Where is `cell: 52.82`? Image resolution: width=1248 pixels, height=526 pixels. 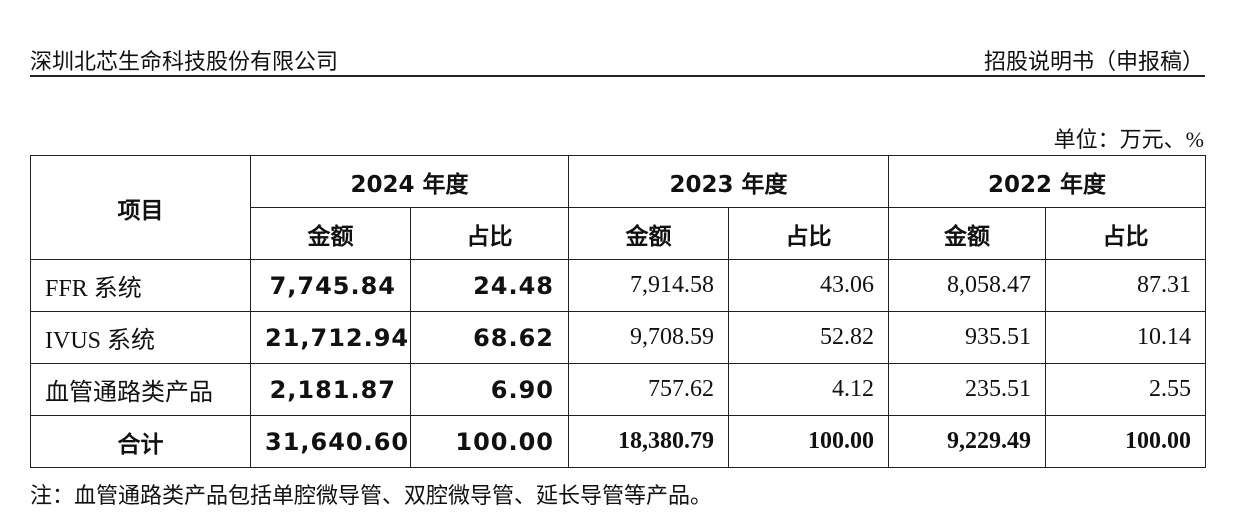
cell: 52.82 is located at coordinates (808, 337).